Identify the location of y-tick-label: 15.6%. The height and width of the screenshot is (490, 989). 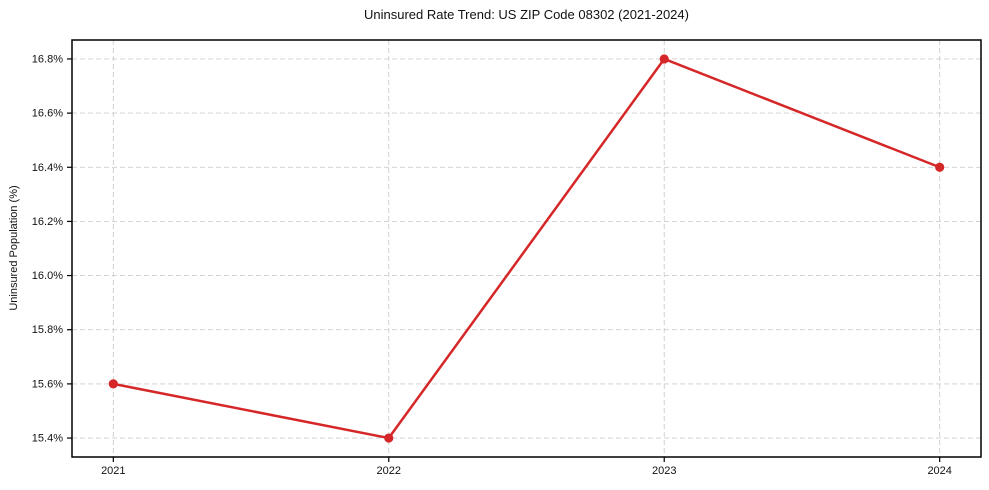
(47, 384).